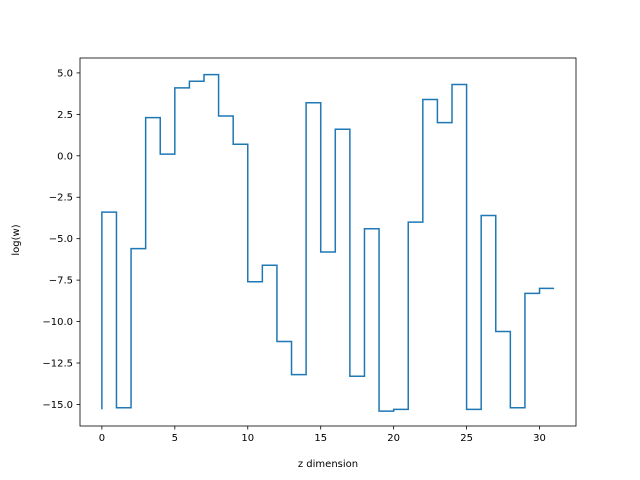 The height and width of the screenshot is (480, 640). I want to click on x-tick-label: 10, so click(247, 438).